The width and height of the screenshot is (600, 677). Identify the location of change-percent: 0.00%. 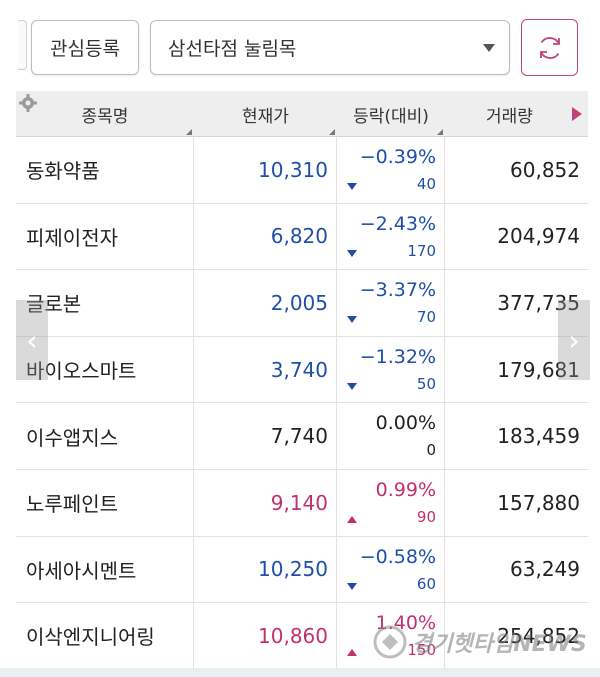
(405, 423).